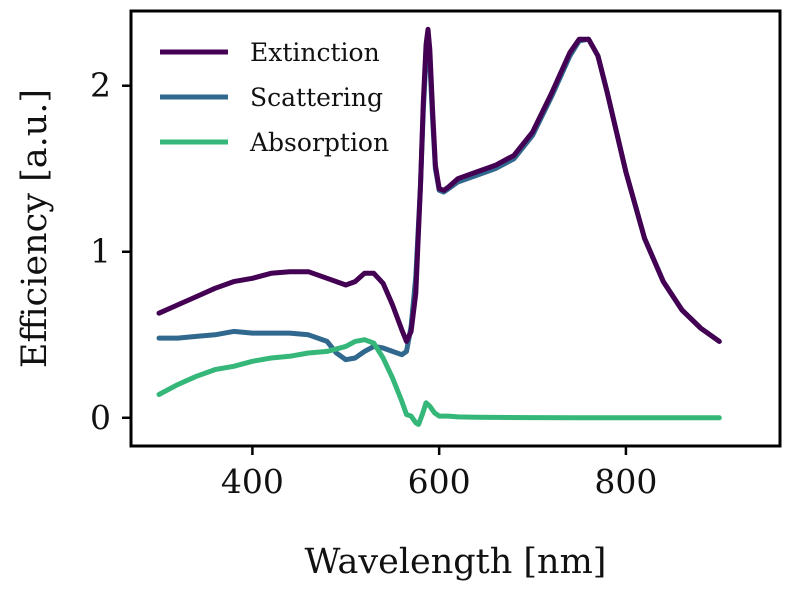 Image resolution: width=792 pixels, height=594 pixels. Describe the element at coordinates (100, 417) in the screenshot. I see `y-tick-label: 0` at that location.